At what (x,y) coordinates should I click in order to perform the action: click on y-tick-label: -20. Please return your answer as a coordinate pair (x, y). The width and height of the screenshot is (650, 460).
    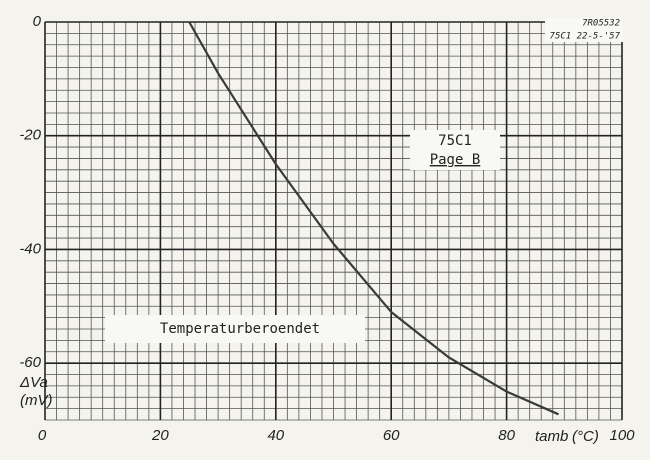
    Looking at the image, I should click on (30, 135).